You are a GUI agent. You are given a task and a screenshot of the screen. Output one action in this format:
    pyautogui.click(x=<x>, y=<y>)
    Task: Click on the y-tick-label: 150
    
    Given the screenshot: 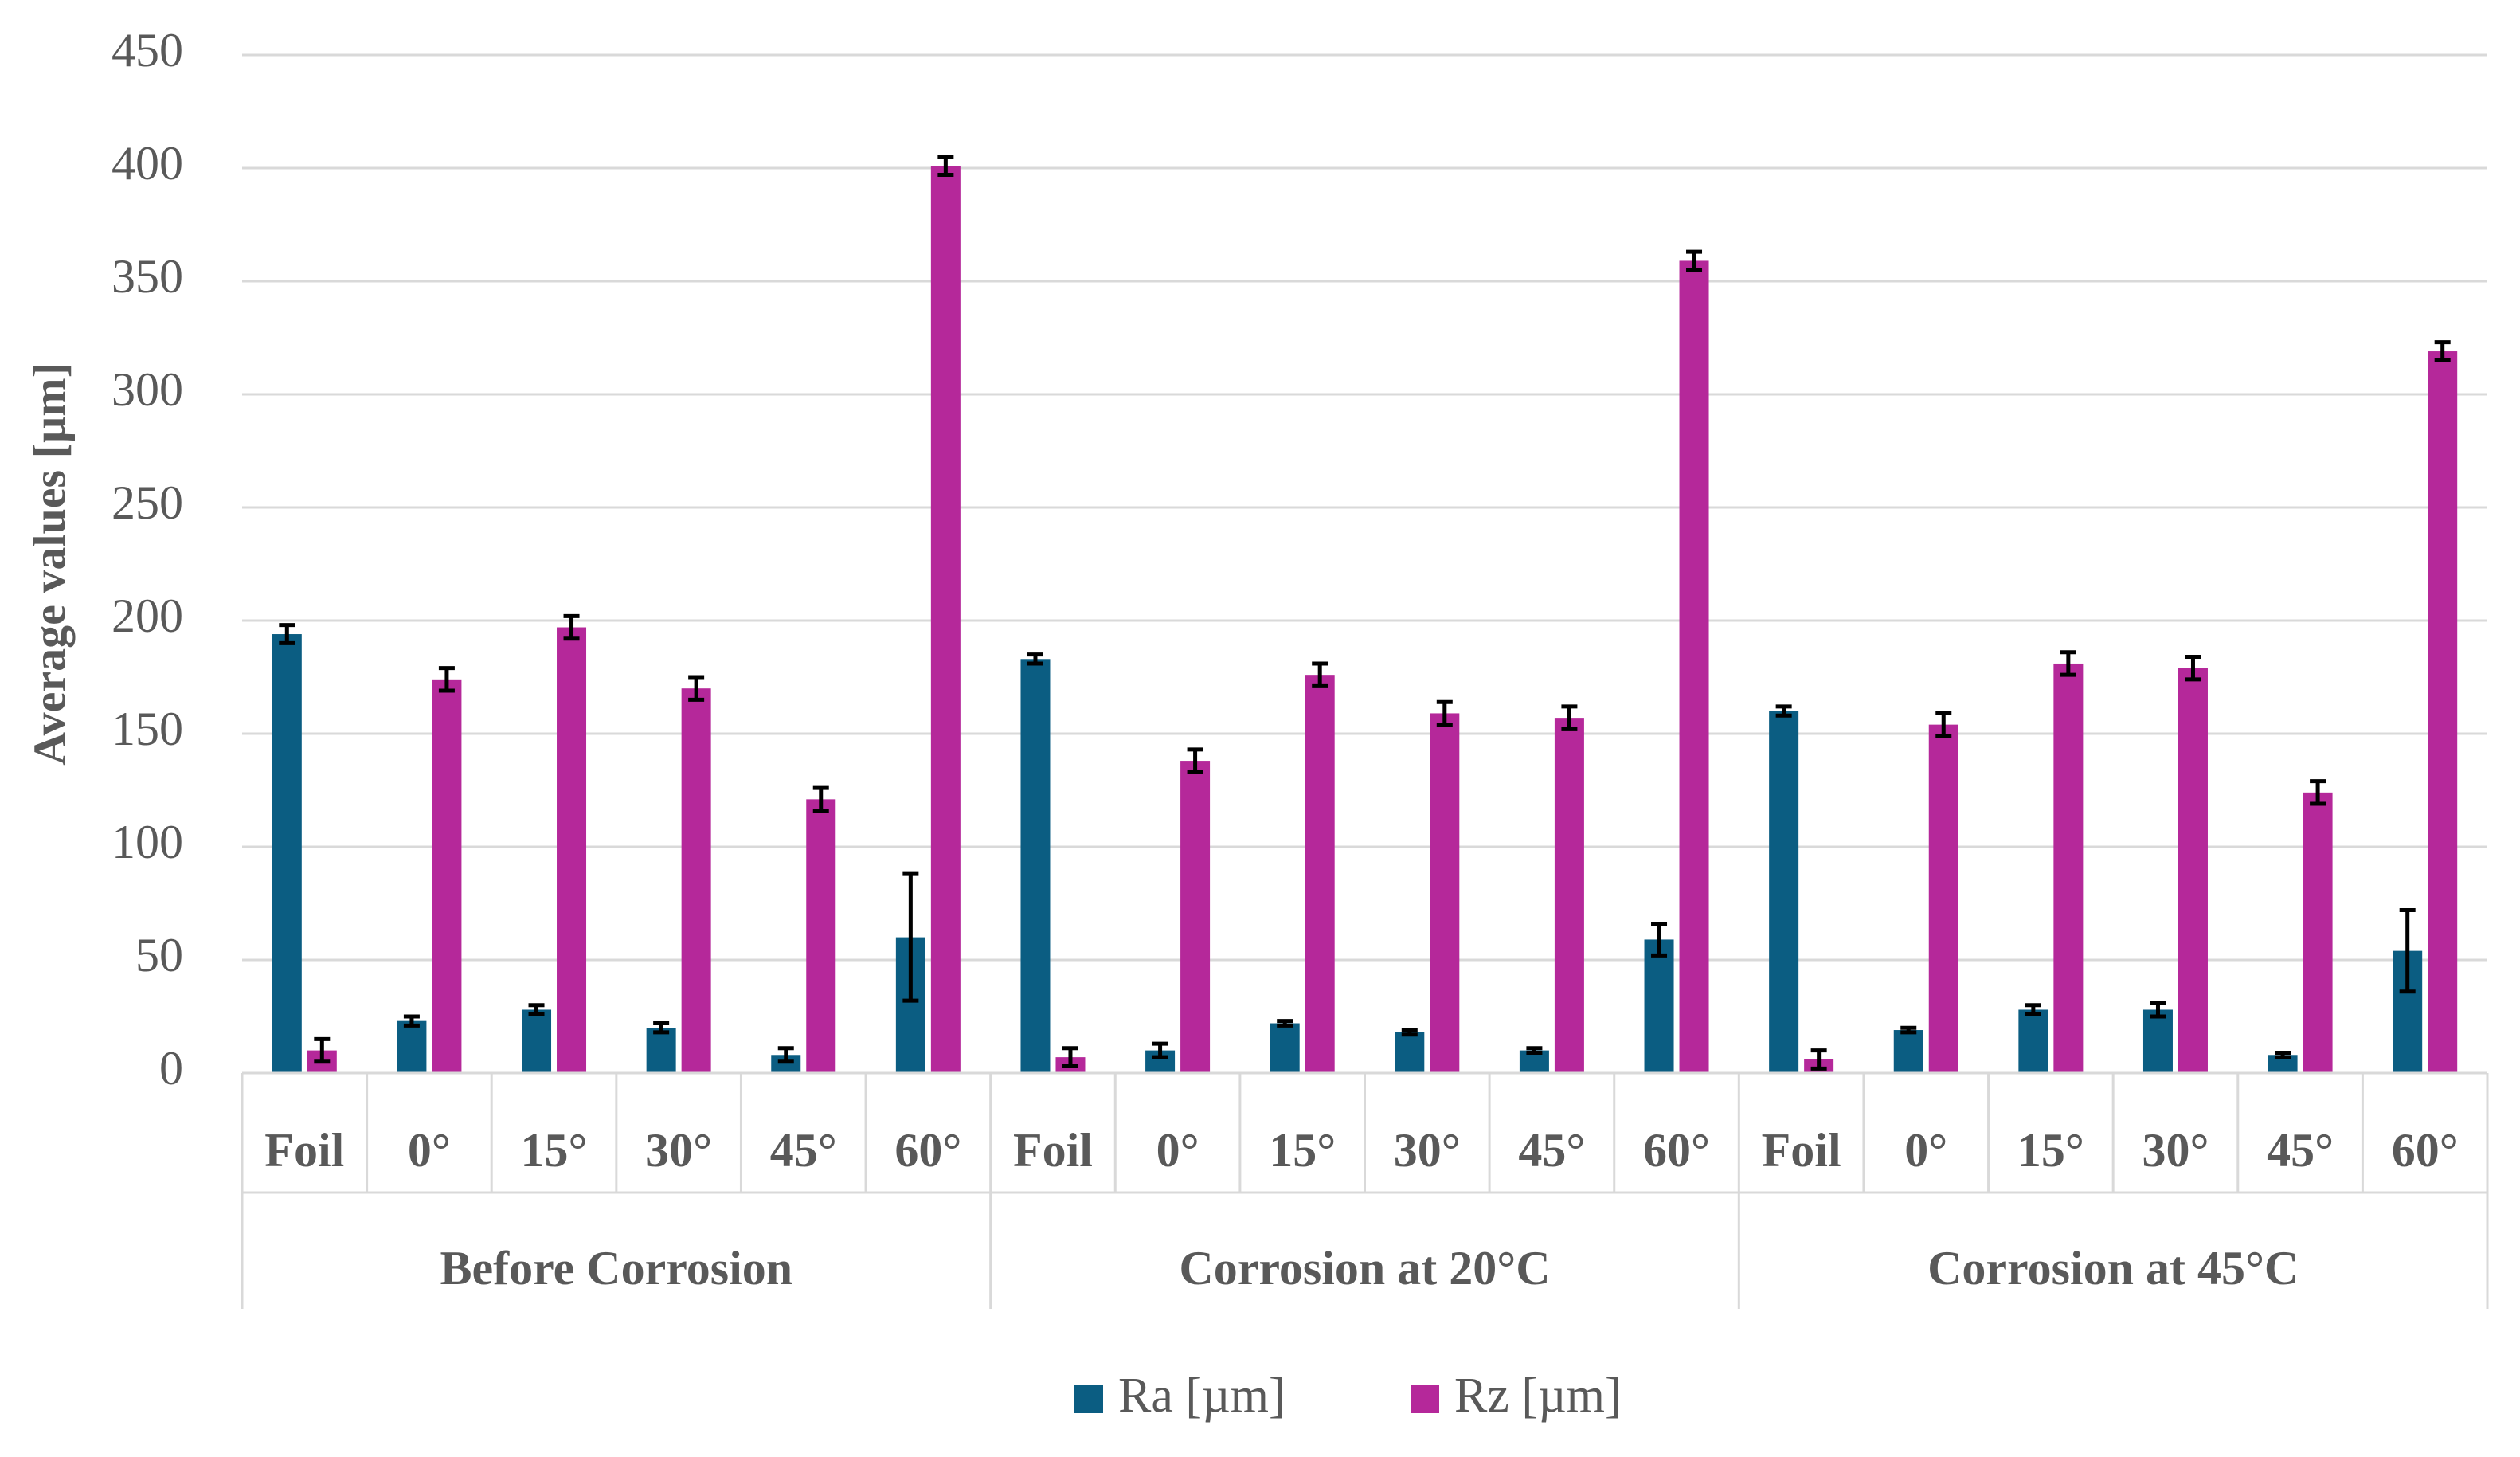 What is the action you would take?
    pyautogui.click(x=147, y=729)
    